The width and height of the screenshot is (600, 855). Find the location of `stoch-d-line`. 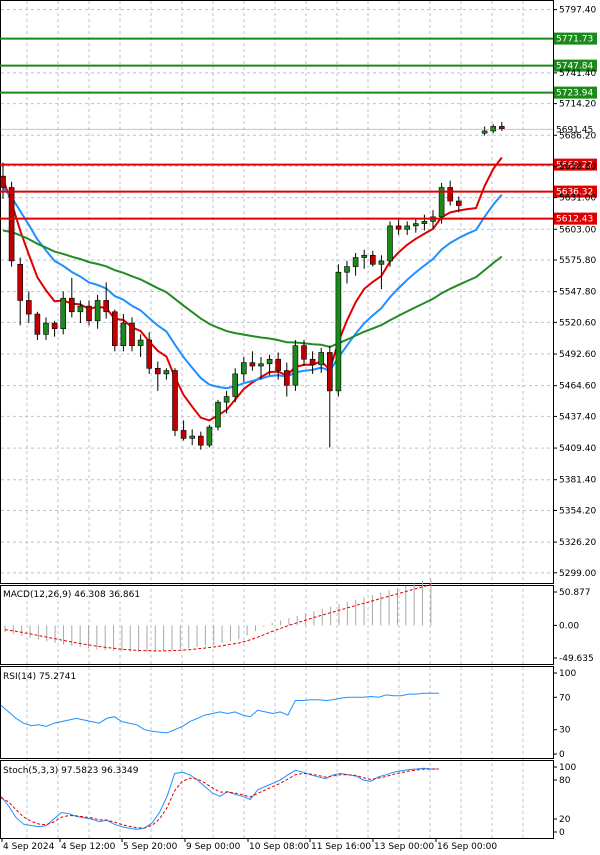

stoch-d-line is located at coordinates (219, 798).